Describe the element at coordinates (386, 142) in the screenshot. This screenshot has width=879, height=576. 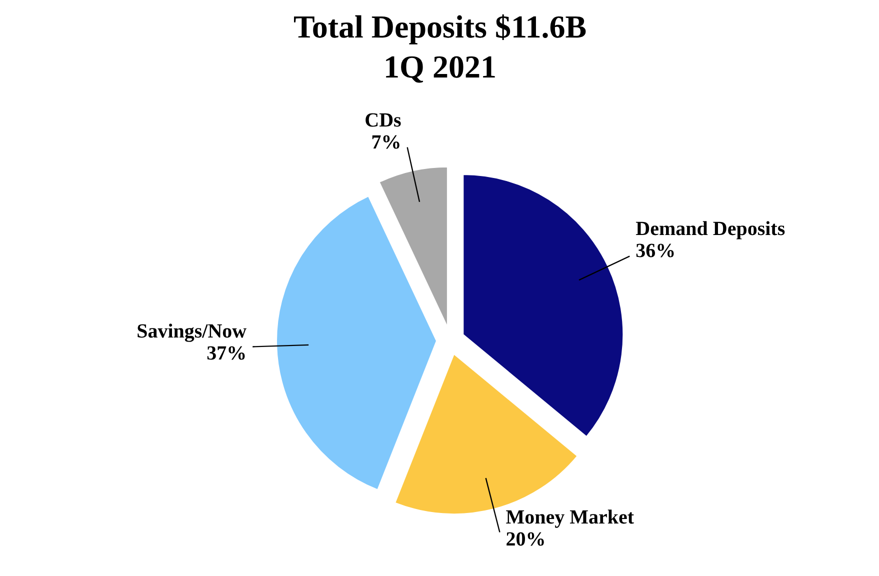
I see `data-label: 7%` at that location.